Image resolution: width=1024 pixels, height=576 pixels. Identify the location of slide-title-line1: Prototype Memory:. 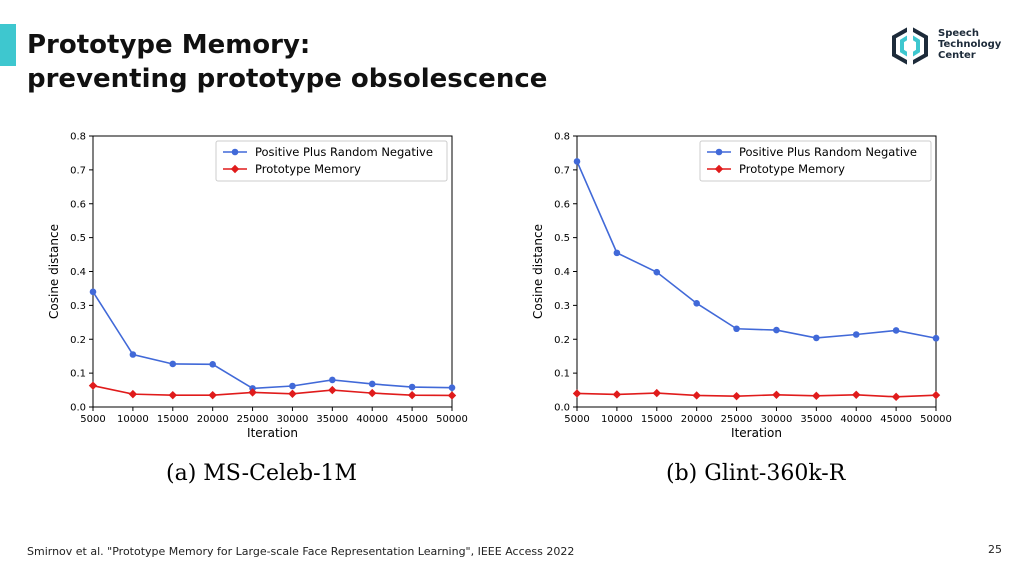
(169, 45).